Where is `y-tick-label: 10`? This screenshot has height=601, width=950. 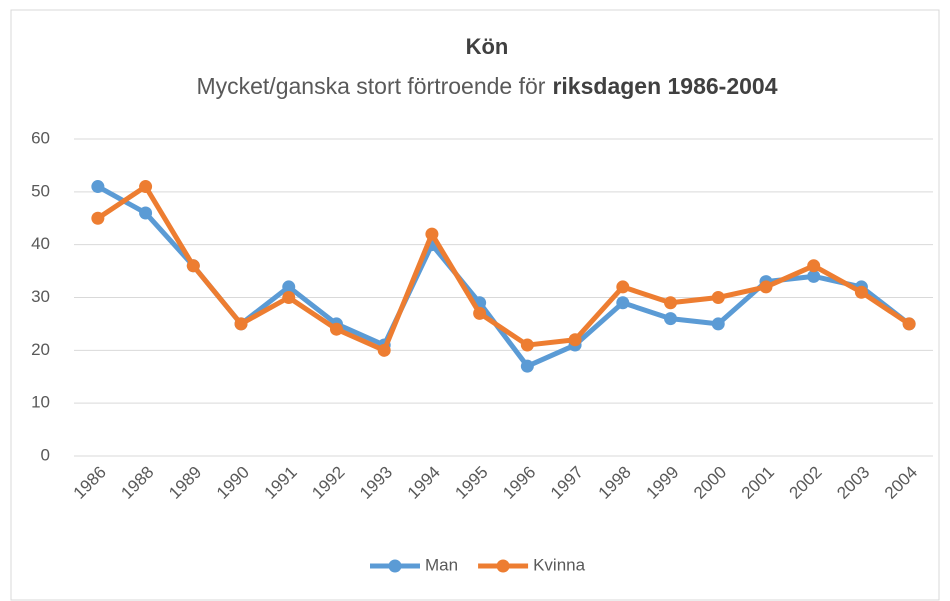 y-tick-label: 10 is located at coordinates (40, 402).